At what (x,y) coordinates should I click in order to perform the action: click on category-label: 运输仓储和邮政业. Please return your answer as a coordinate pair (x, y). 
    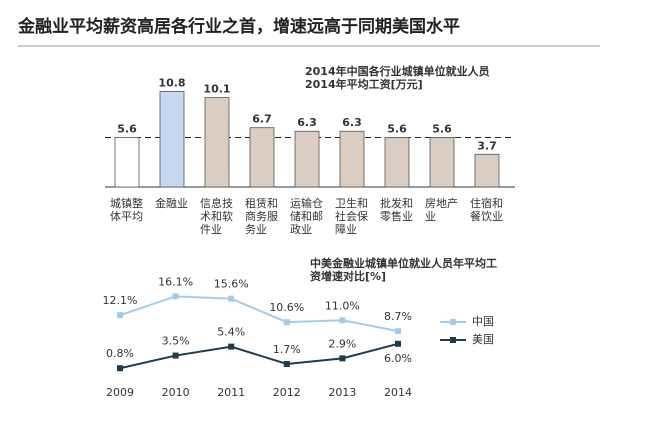
    Looking at the image, I should click on (306, 216).